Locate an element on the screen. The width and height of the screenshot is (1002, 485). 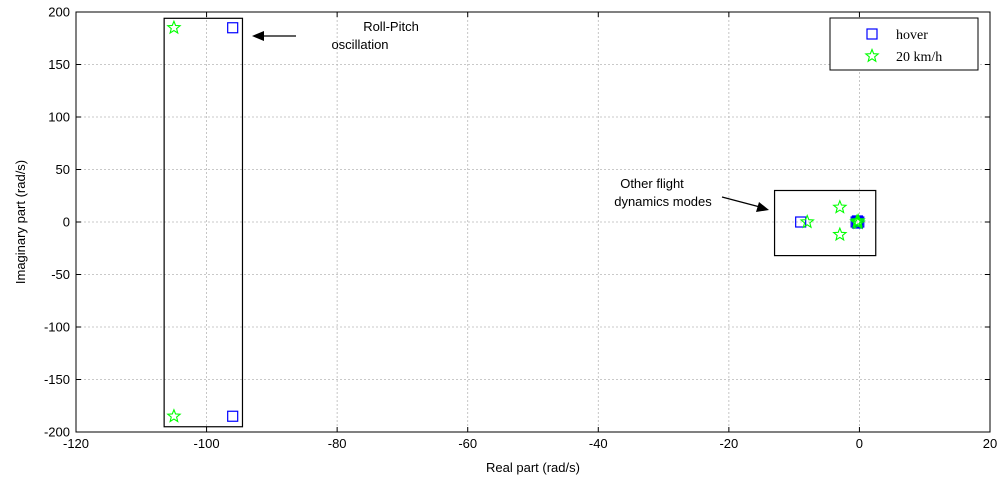
x-tick-label: -100 is located at coordinates (207, 443).